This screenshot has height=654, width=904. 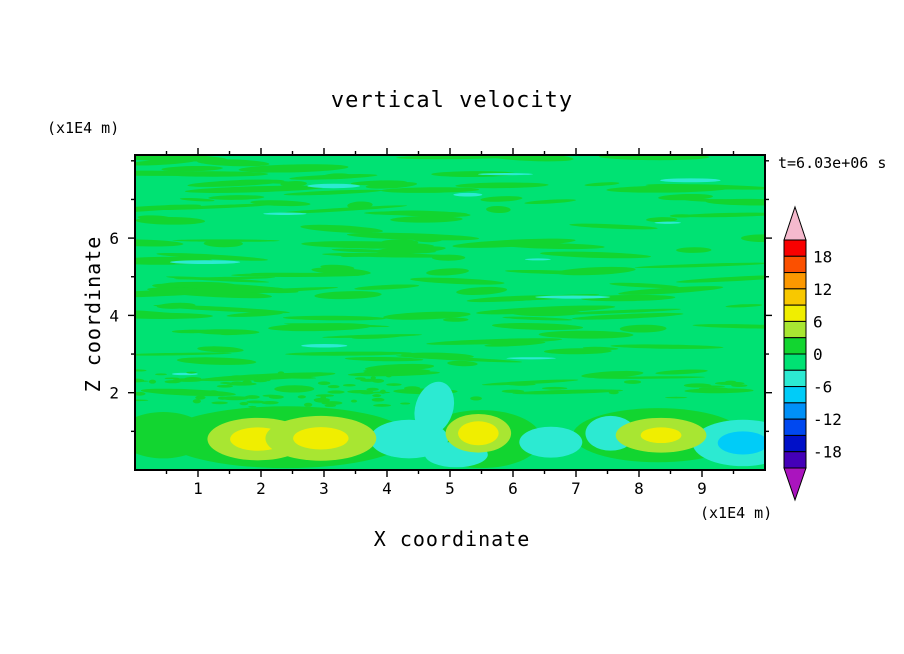 I want to click on svg-text: 3, so click(x=324, y=488).